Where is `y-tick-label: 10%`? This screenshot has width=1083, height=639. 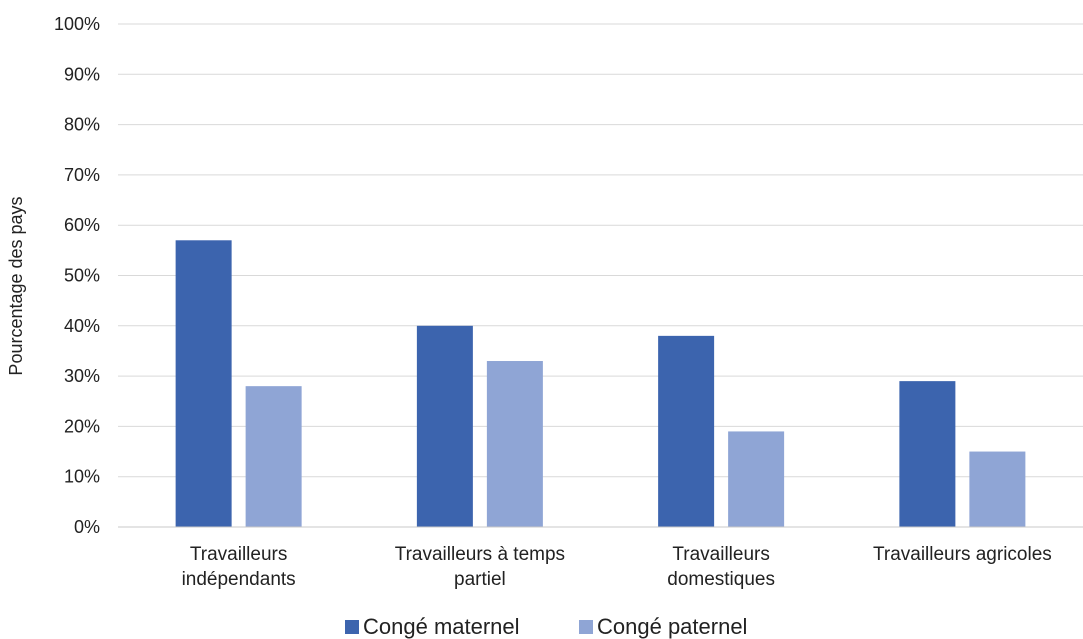
y-tick-label: 10% is located at coordinates (82, 477).